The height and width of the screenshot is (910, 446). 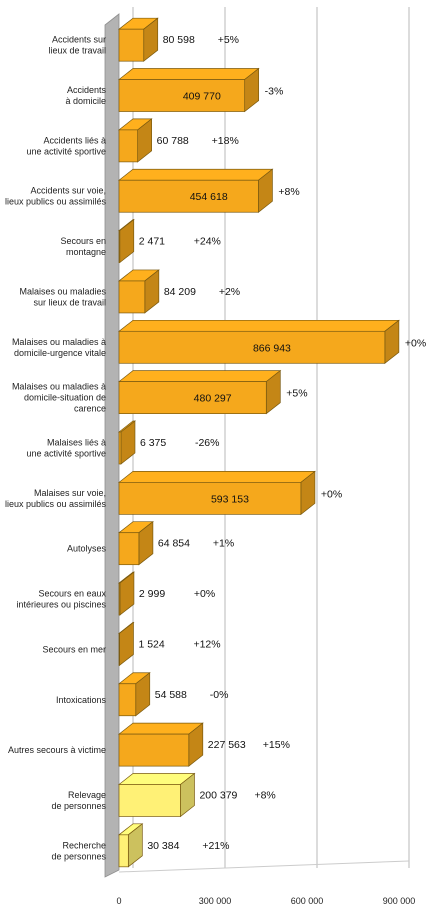 I want to click on category-label: Accidents sur lieux de travail, so click(x=77, y=45).